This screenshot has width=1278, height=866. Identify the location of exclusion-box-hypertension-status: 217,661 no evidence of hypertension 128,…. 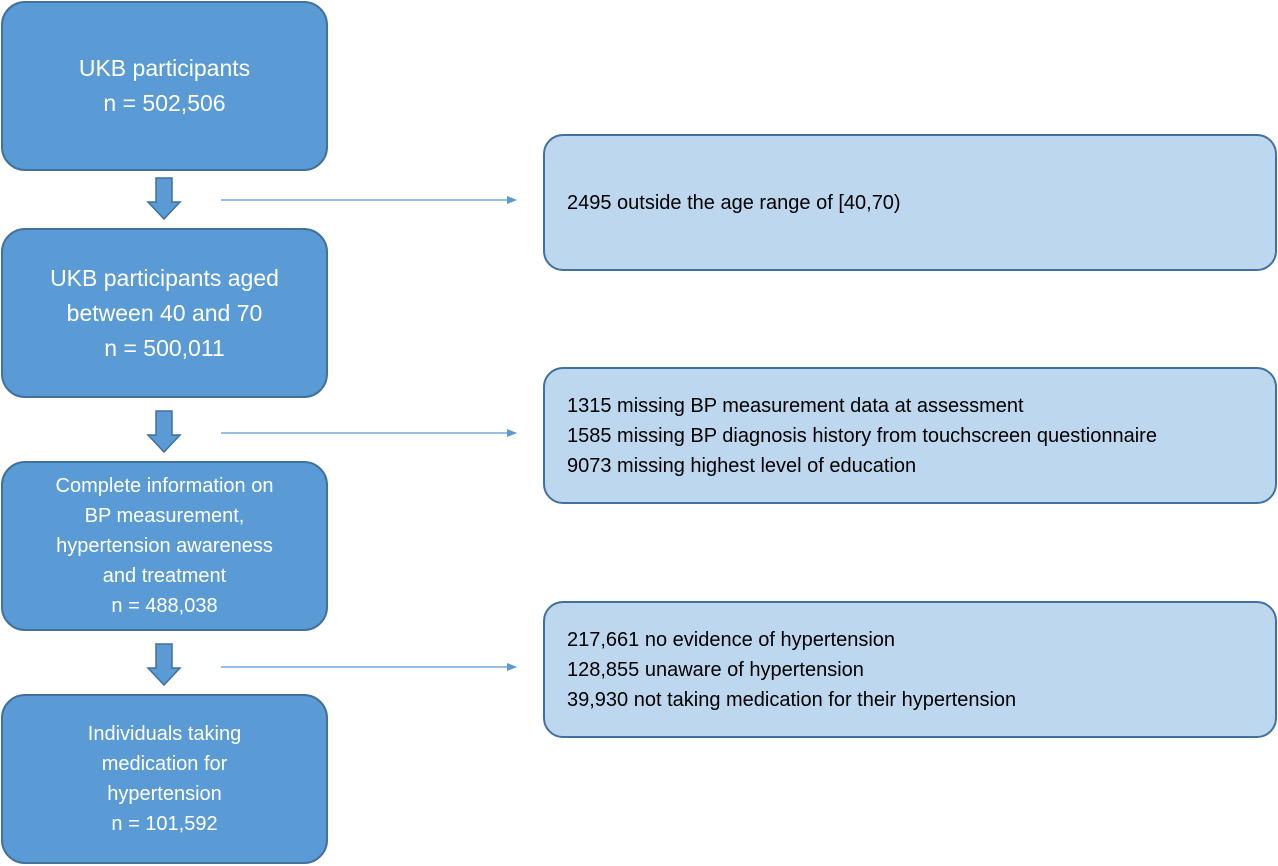
(910, 669).